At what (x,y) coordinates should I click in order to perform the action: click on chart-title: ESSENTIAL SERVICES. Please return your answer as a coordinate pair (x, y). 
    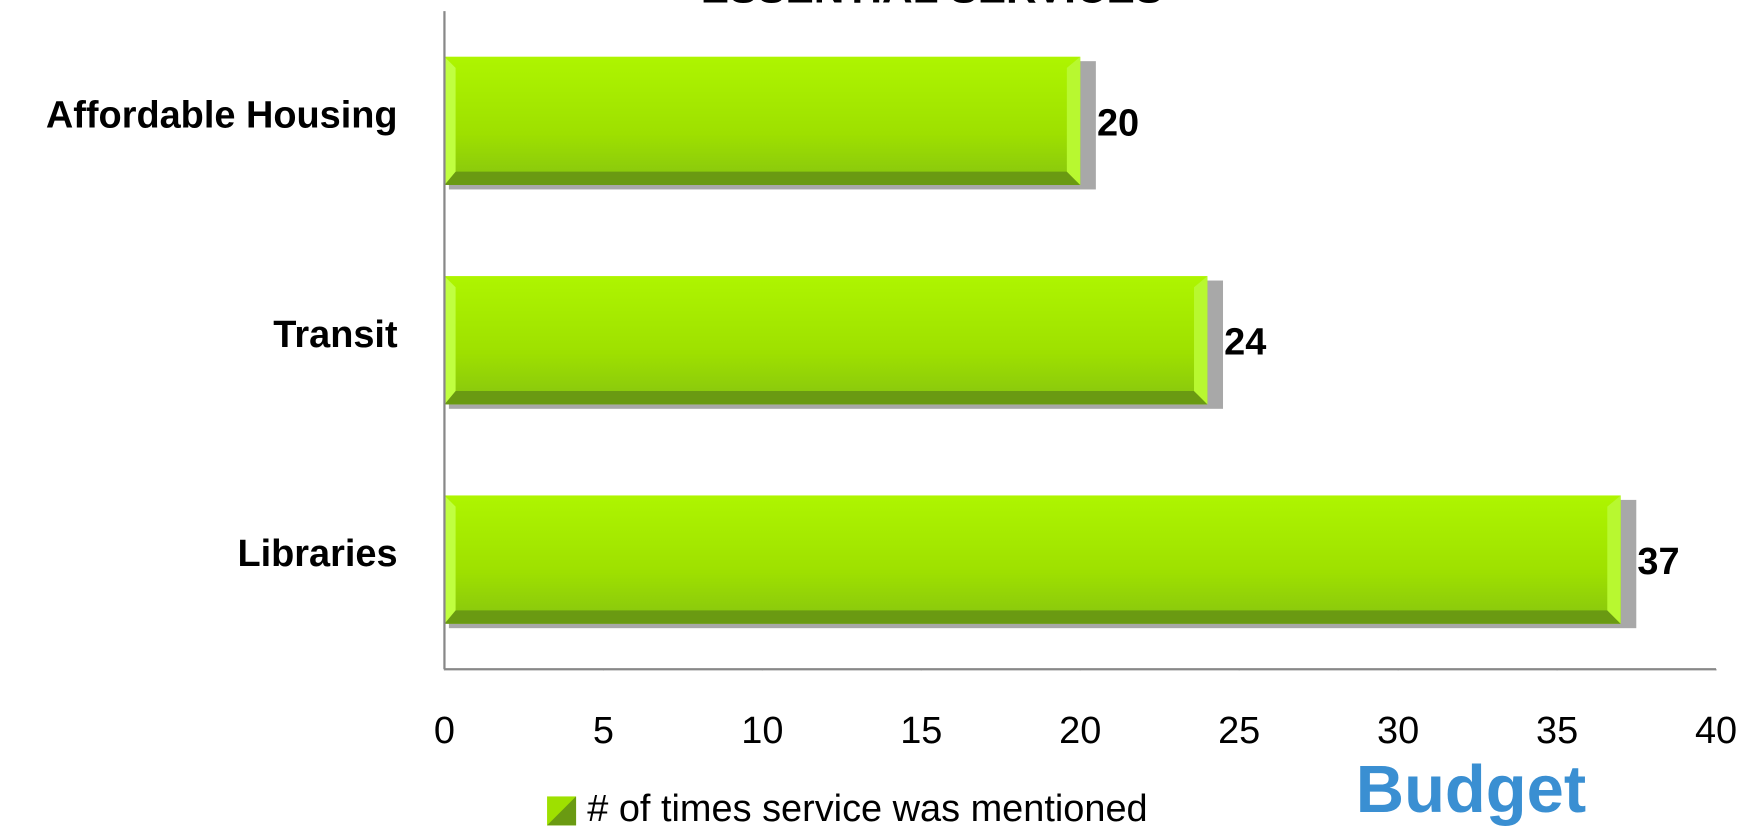
    Looking at the image, I should click on (932, 5).